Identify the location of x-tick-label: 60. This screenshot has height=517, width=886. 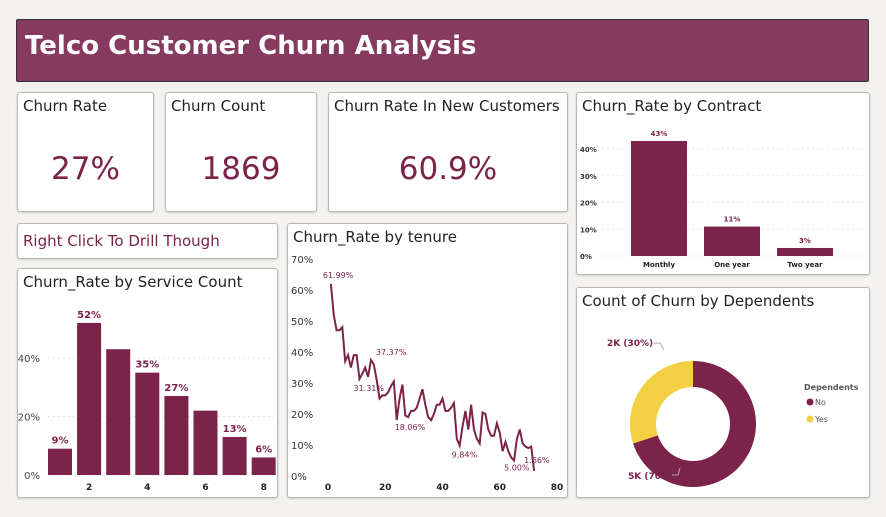
(499, 488).